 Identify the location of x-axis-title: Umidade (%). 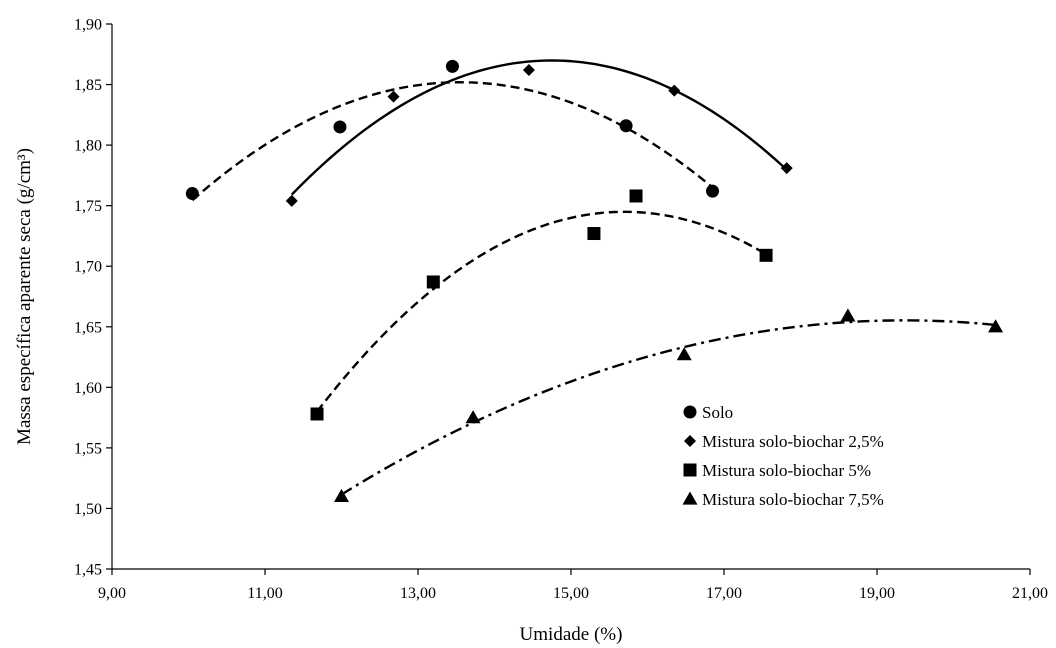
(571, 634).